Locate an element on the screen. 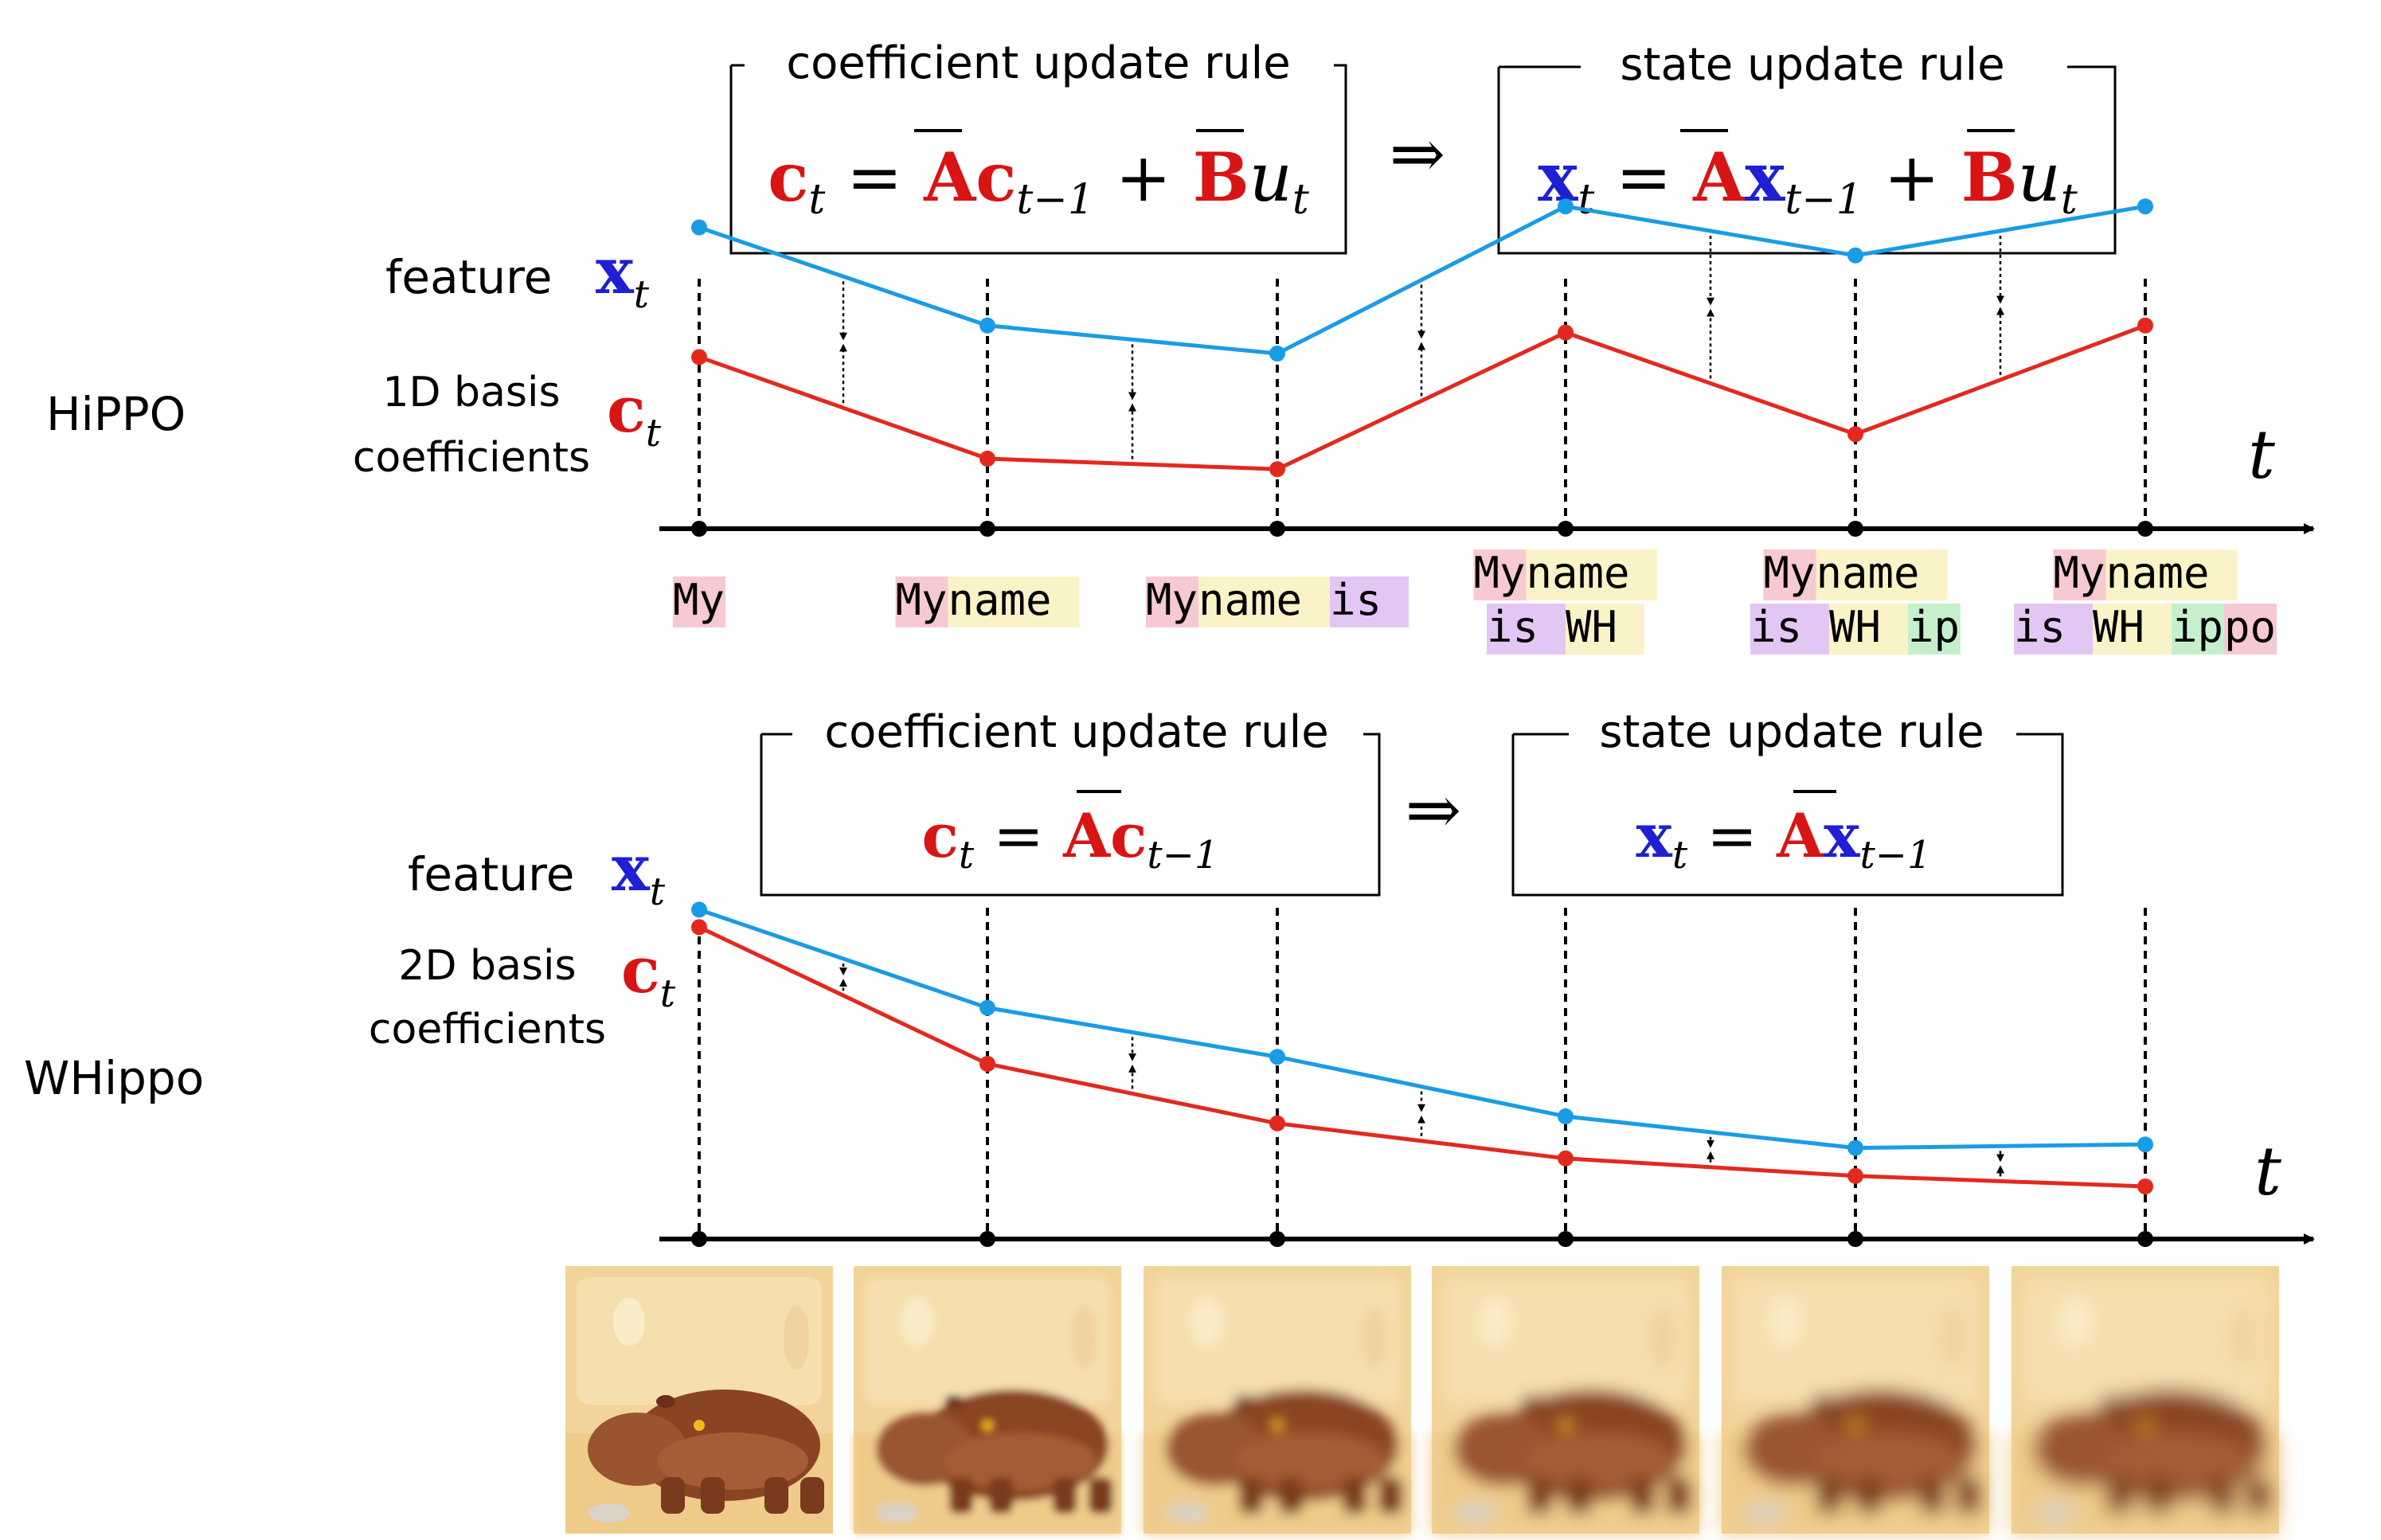 The width and height of the screenshot is (2381, 1540). whippo-state-box-title: state update rule is located at coordinates (1792, 732).